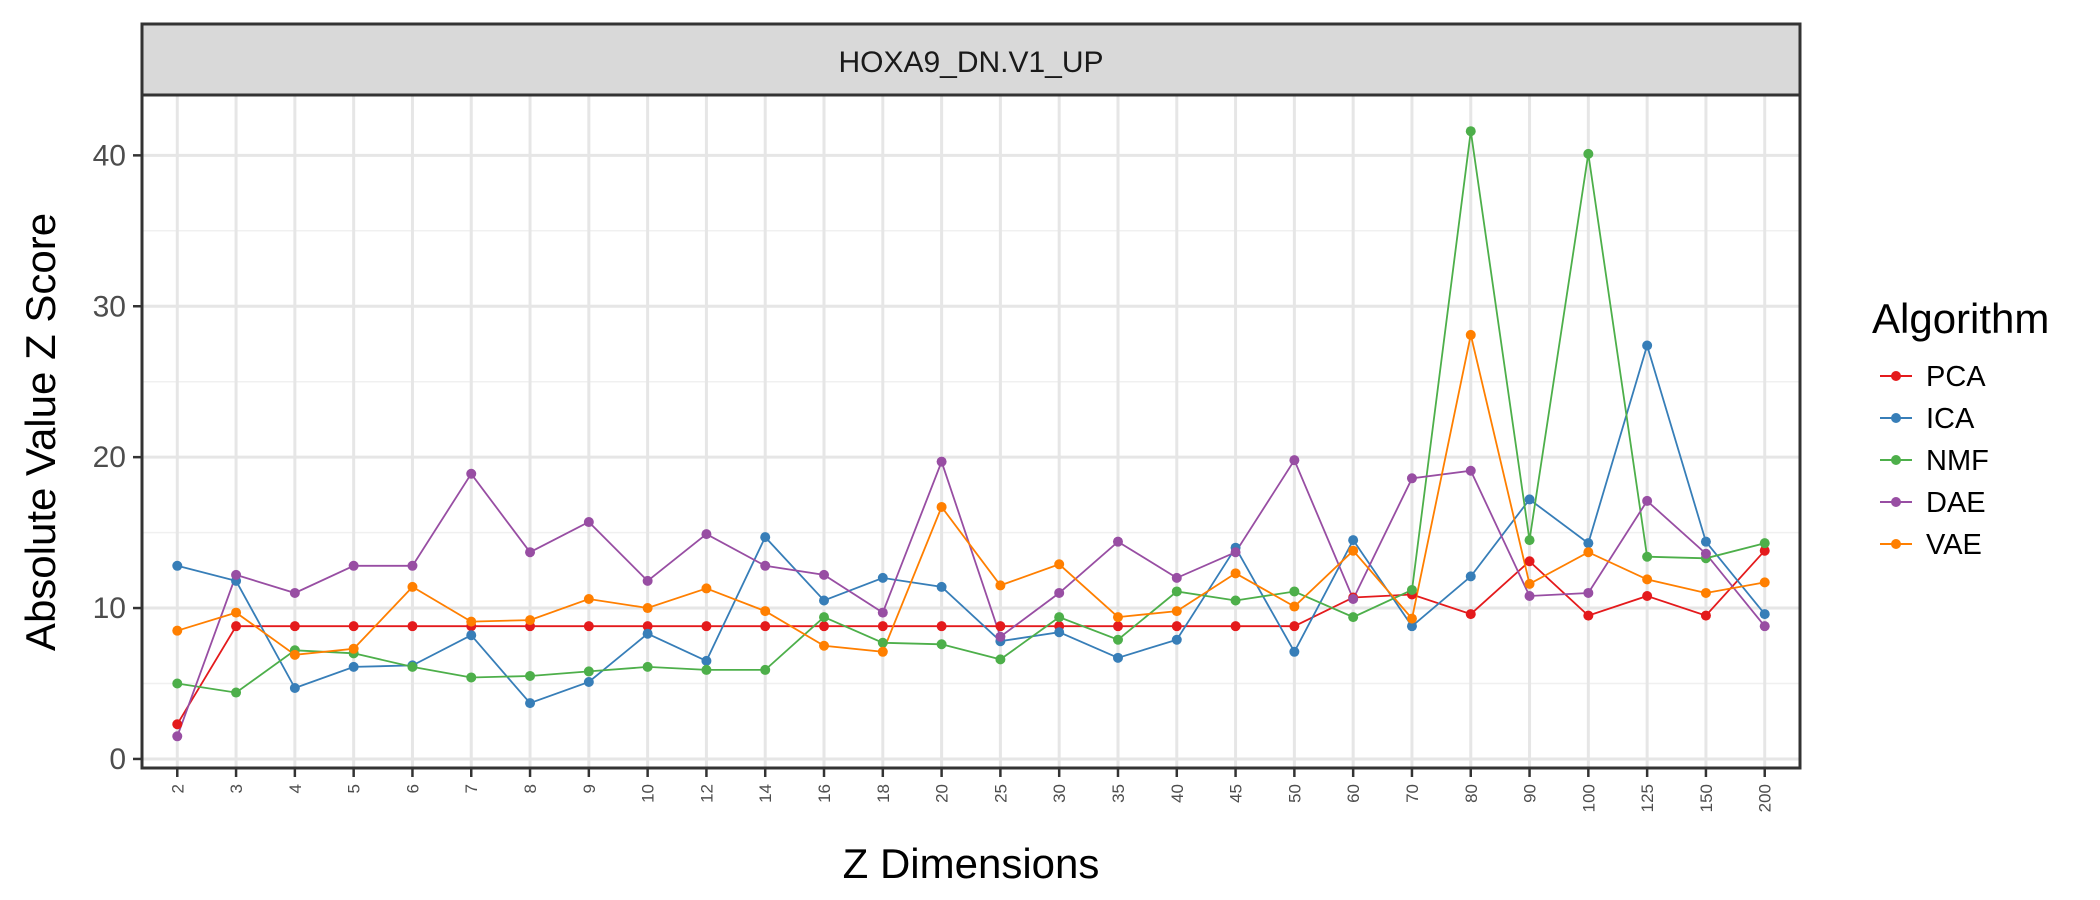  What do you see at coordinates (942, 793) in the screenshot?
I see `x-tick-label: 20` at bounding box center [942, 793].